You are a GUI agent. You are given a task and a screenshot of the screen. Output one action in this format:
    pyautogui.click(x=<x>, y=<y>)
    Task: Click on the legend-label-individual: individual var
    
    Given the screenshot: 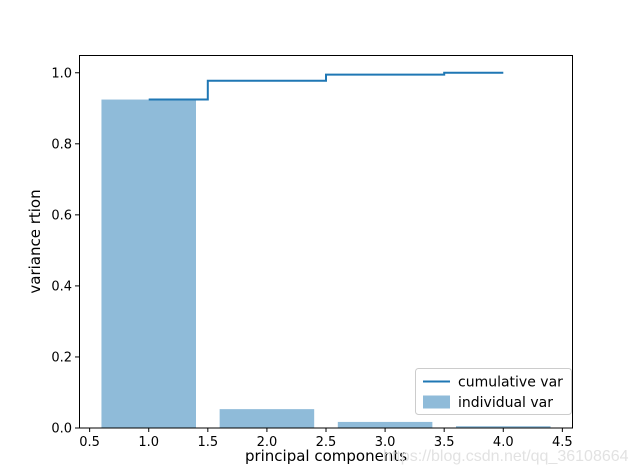 What is the action you would take?
    pyautogui.click(x=505, y=403)
    